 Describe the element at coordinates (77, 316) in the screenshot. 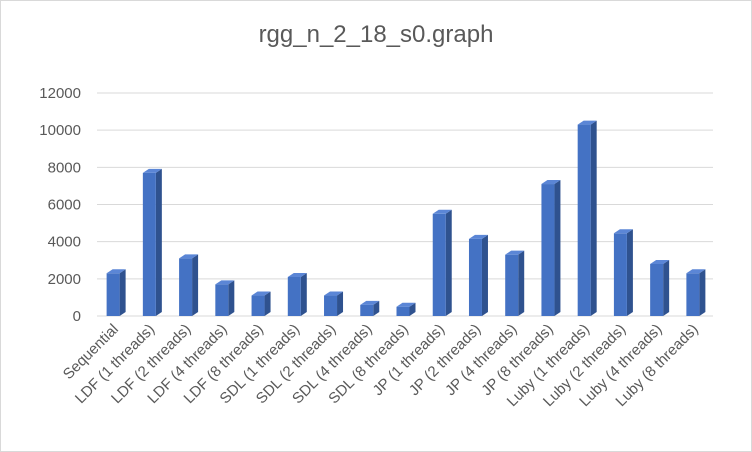

I see `y-tick-label: 0` at that location.